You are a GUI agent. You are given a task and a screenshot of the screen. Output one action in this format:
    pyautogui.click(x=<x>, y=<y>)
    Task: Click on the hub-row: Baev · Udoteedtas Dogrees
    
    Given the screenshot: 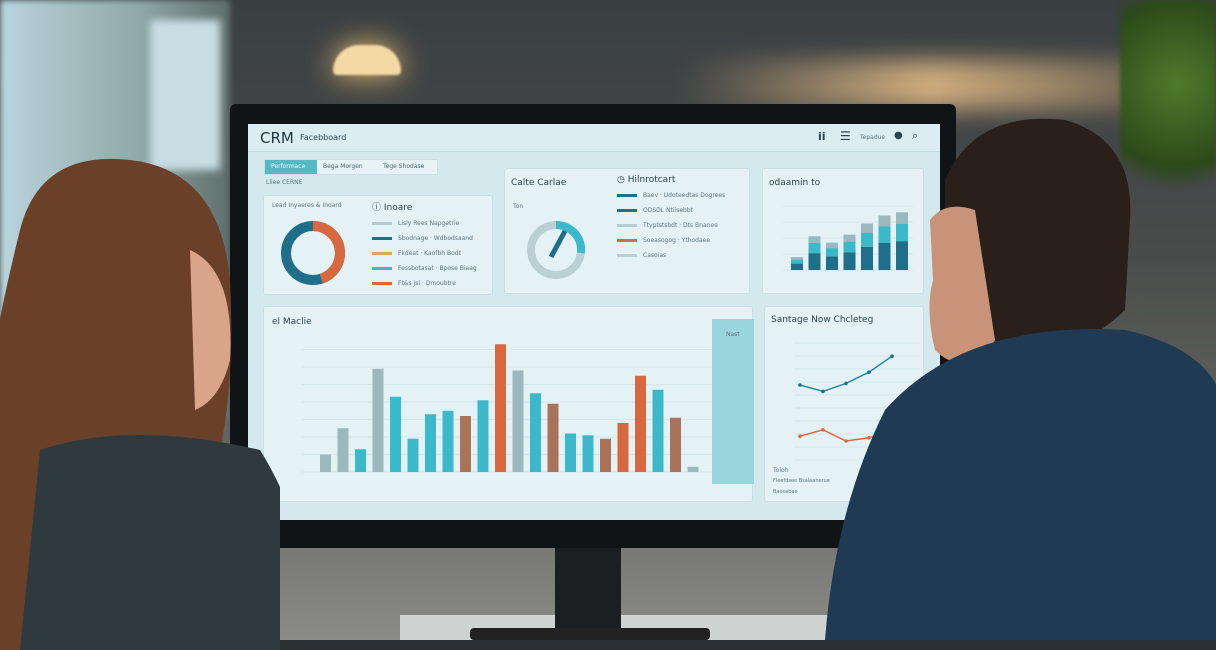 What is the action you would take?
    pyautogui.click(x=684, y=195)
    